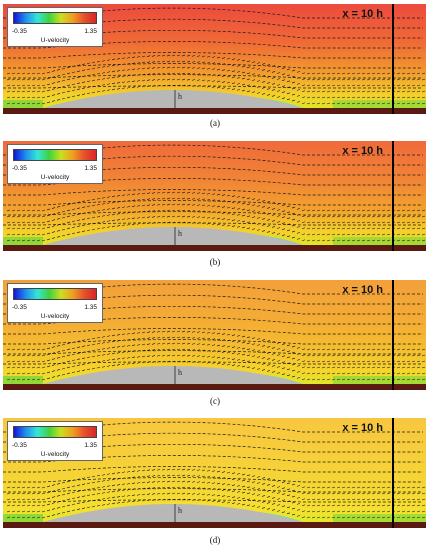  Describe the element at coordinates (215, 401) in the screenshot. I see `caption-c: (c)` at that location.